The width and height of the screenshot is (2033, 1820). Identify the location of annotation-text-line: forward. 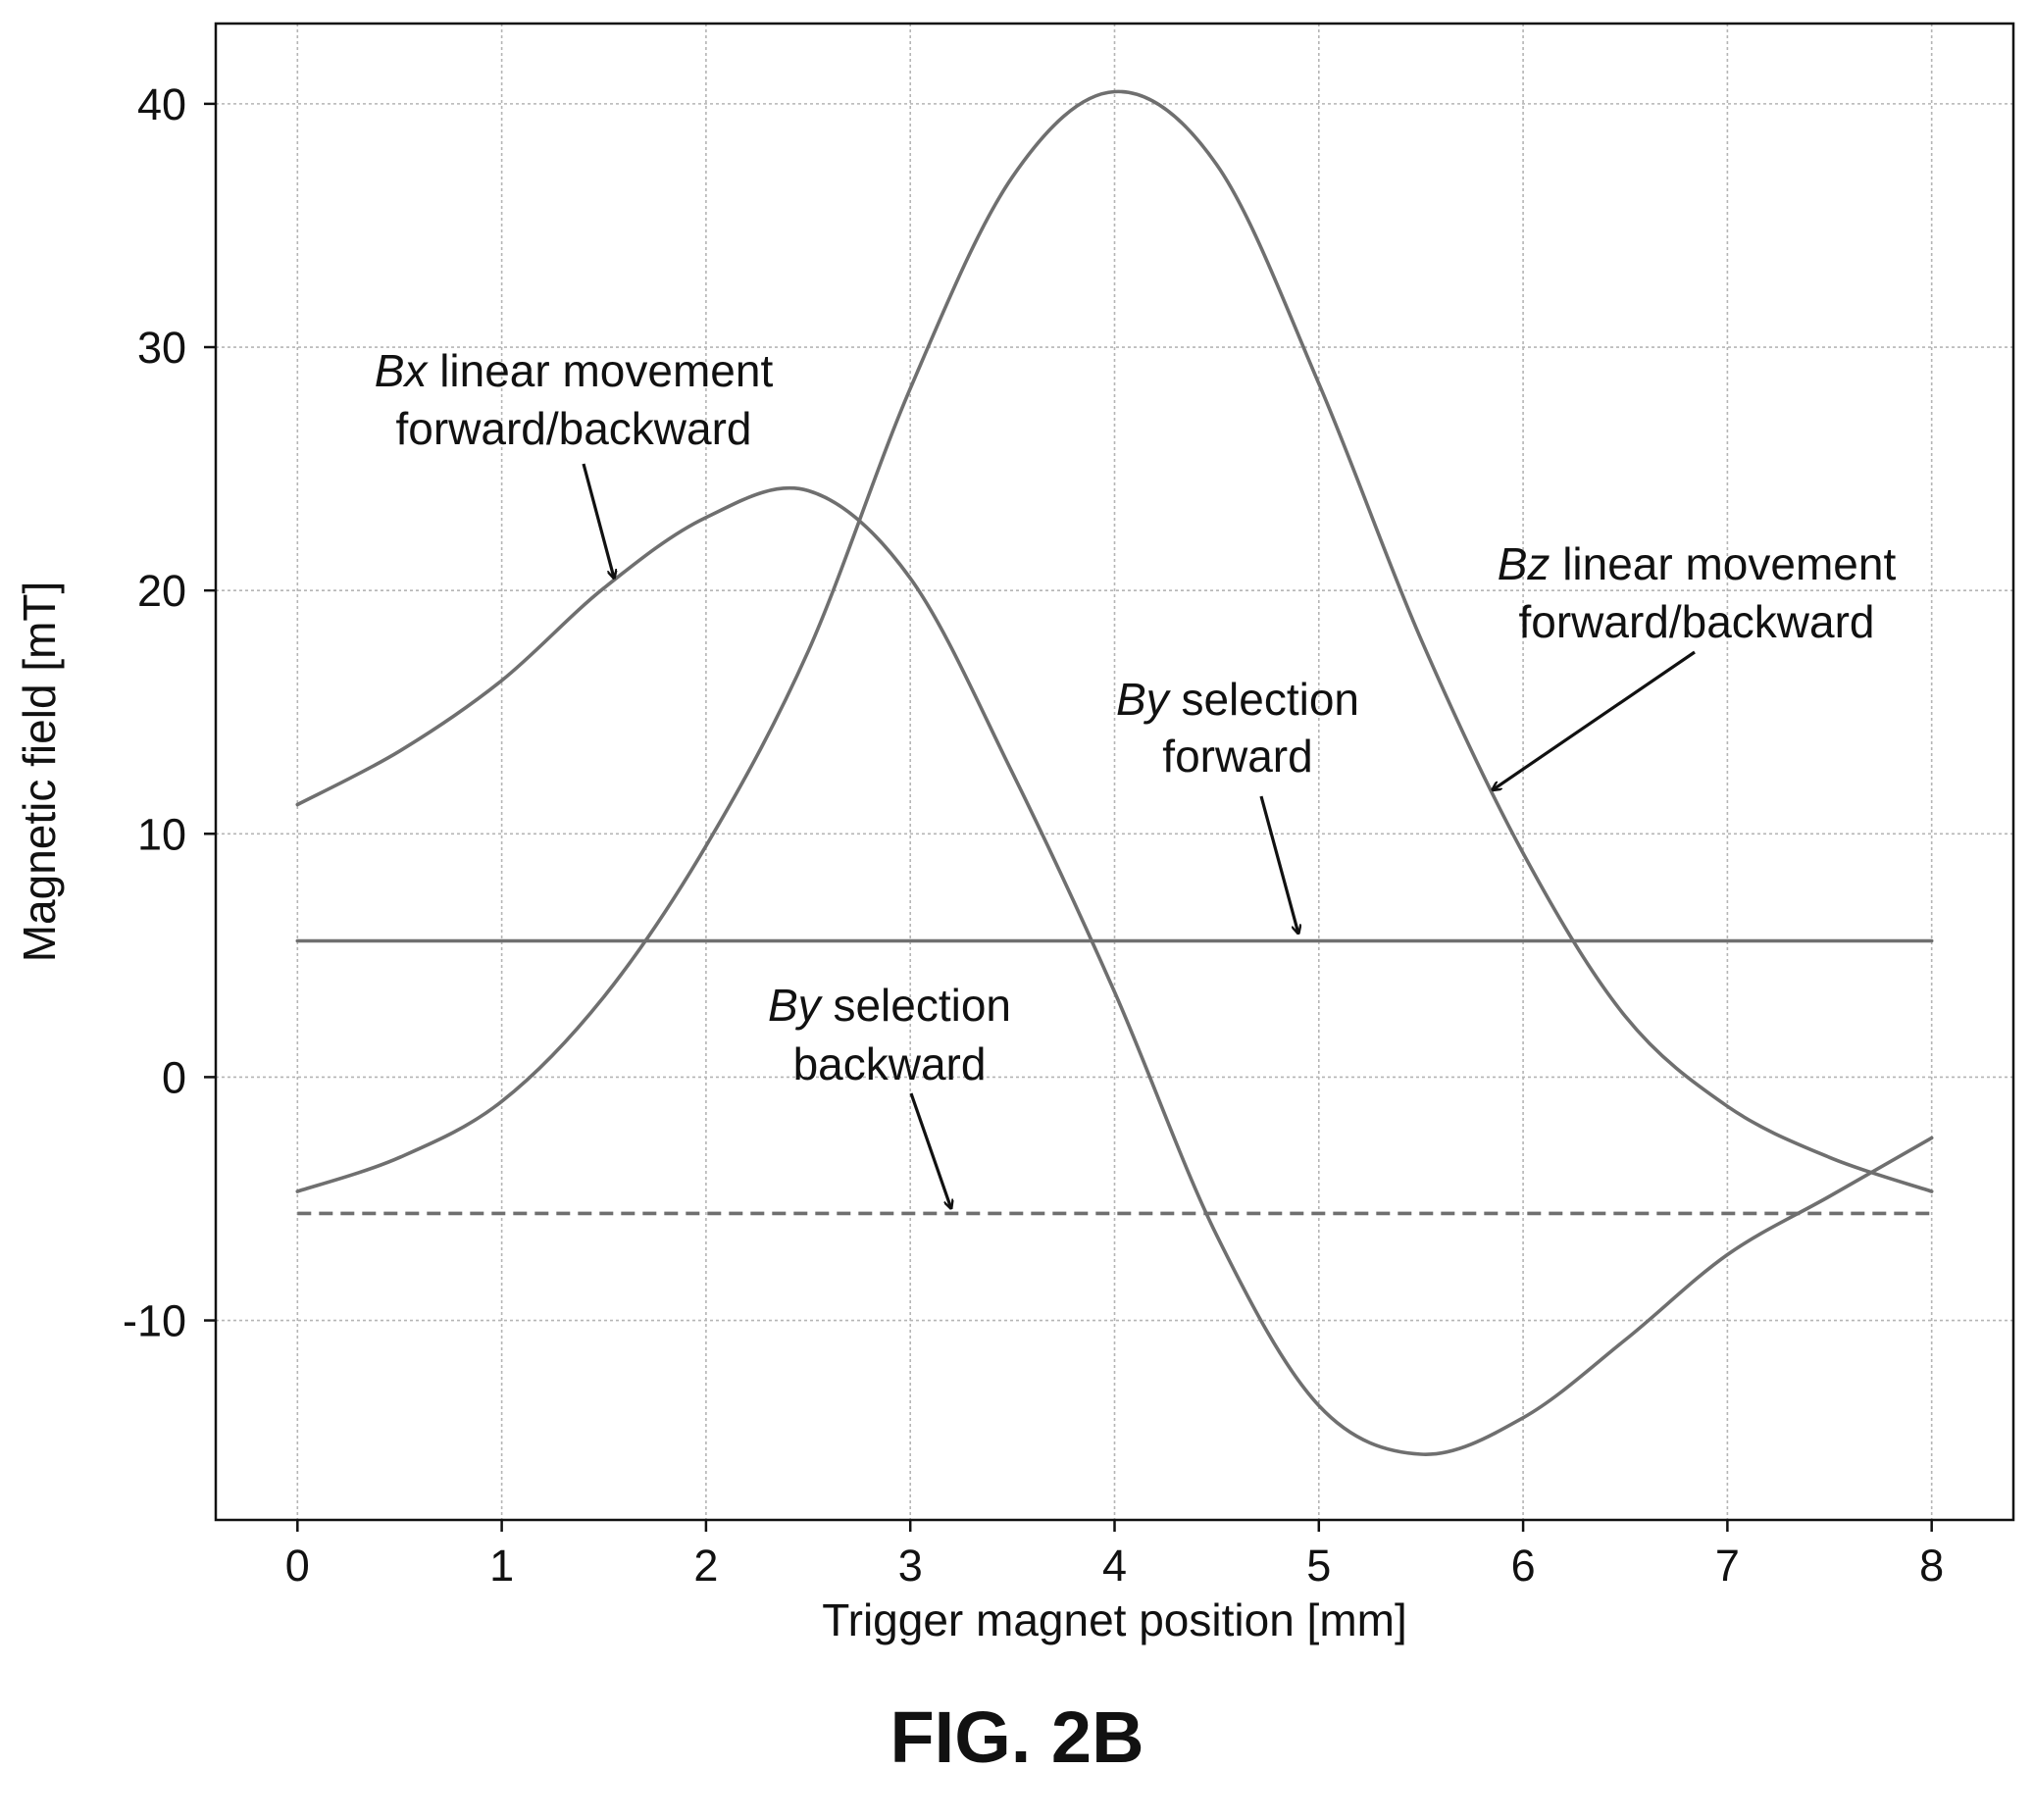
(1237, 756).